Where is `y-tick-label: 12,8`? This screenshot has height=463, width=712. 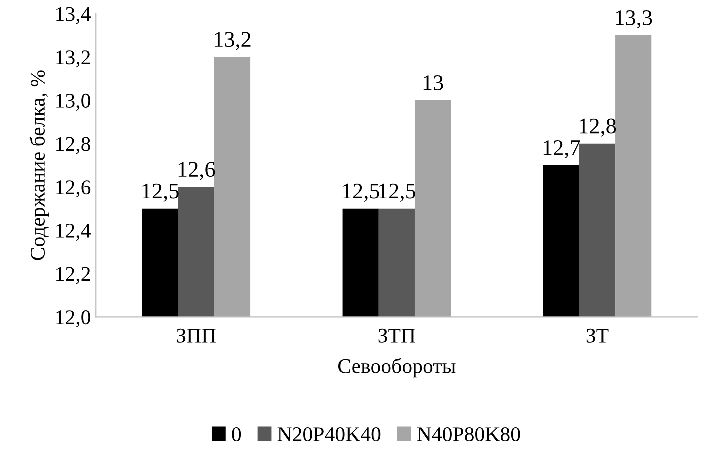 y-tick-label: 12,8 is located at coordinates (73, 145).